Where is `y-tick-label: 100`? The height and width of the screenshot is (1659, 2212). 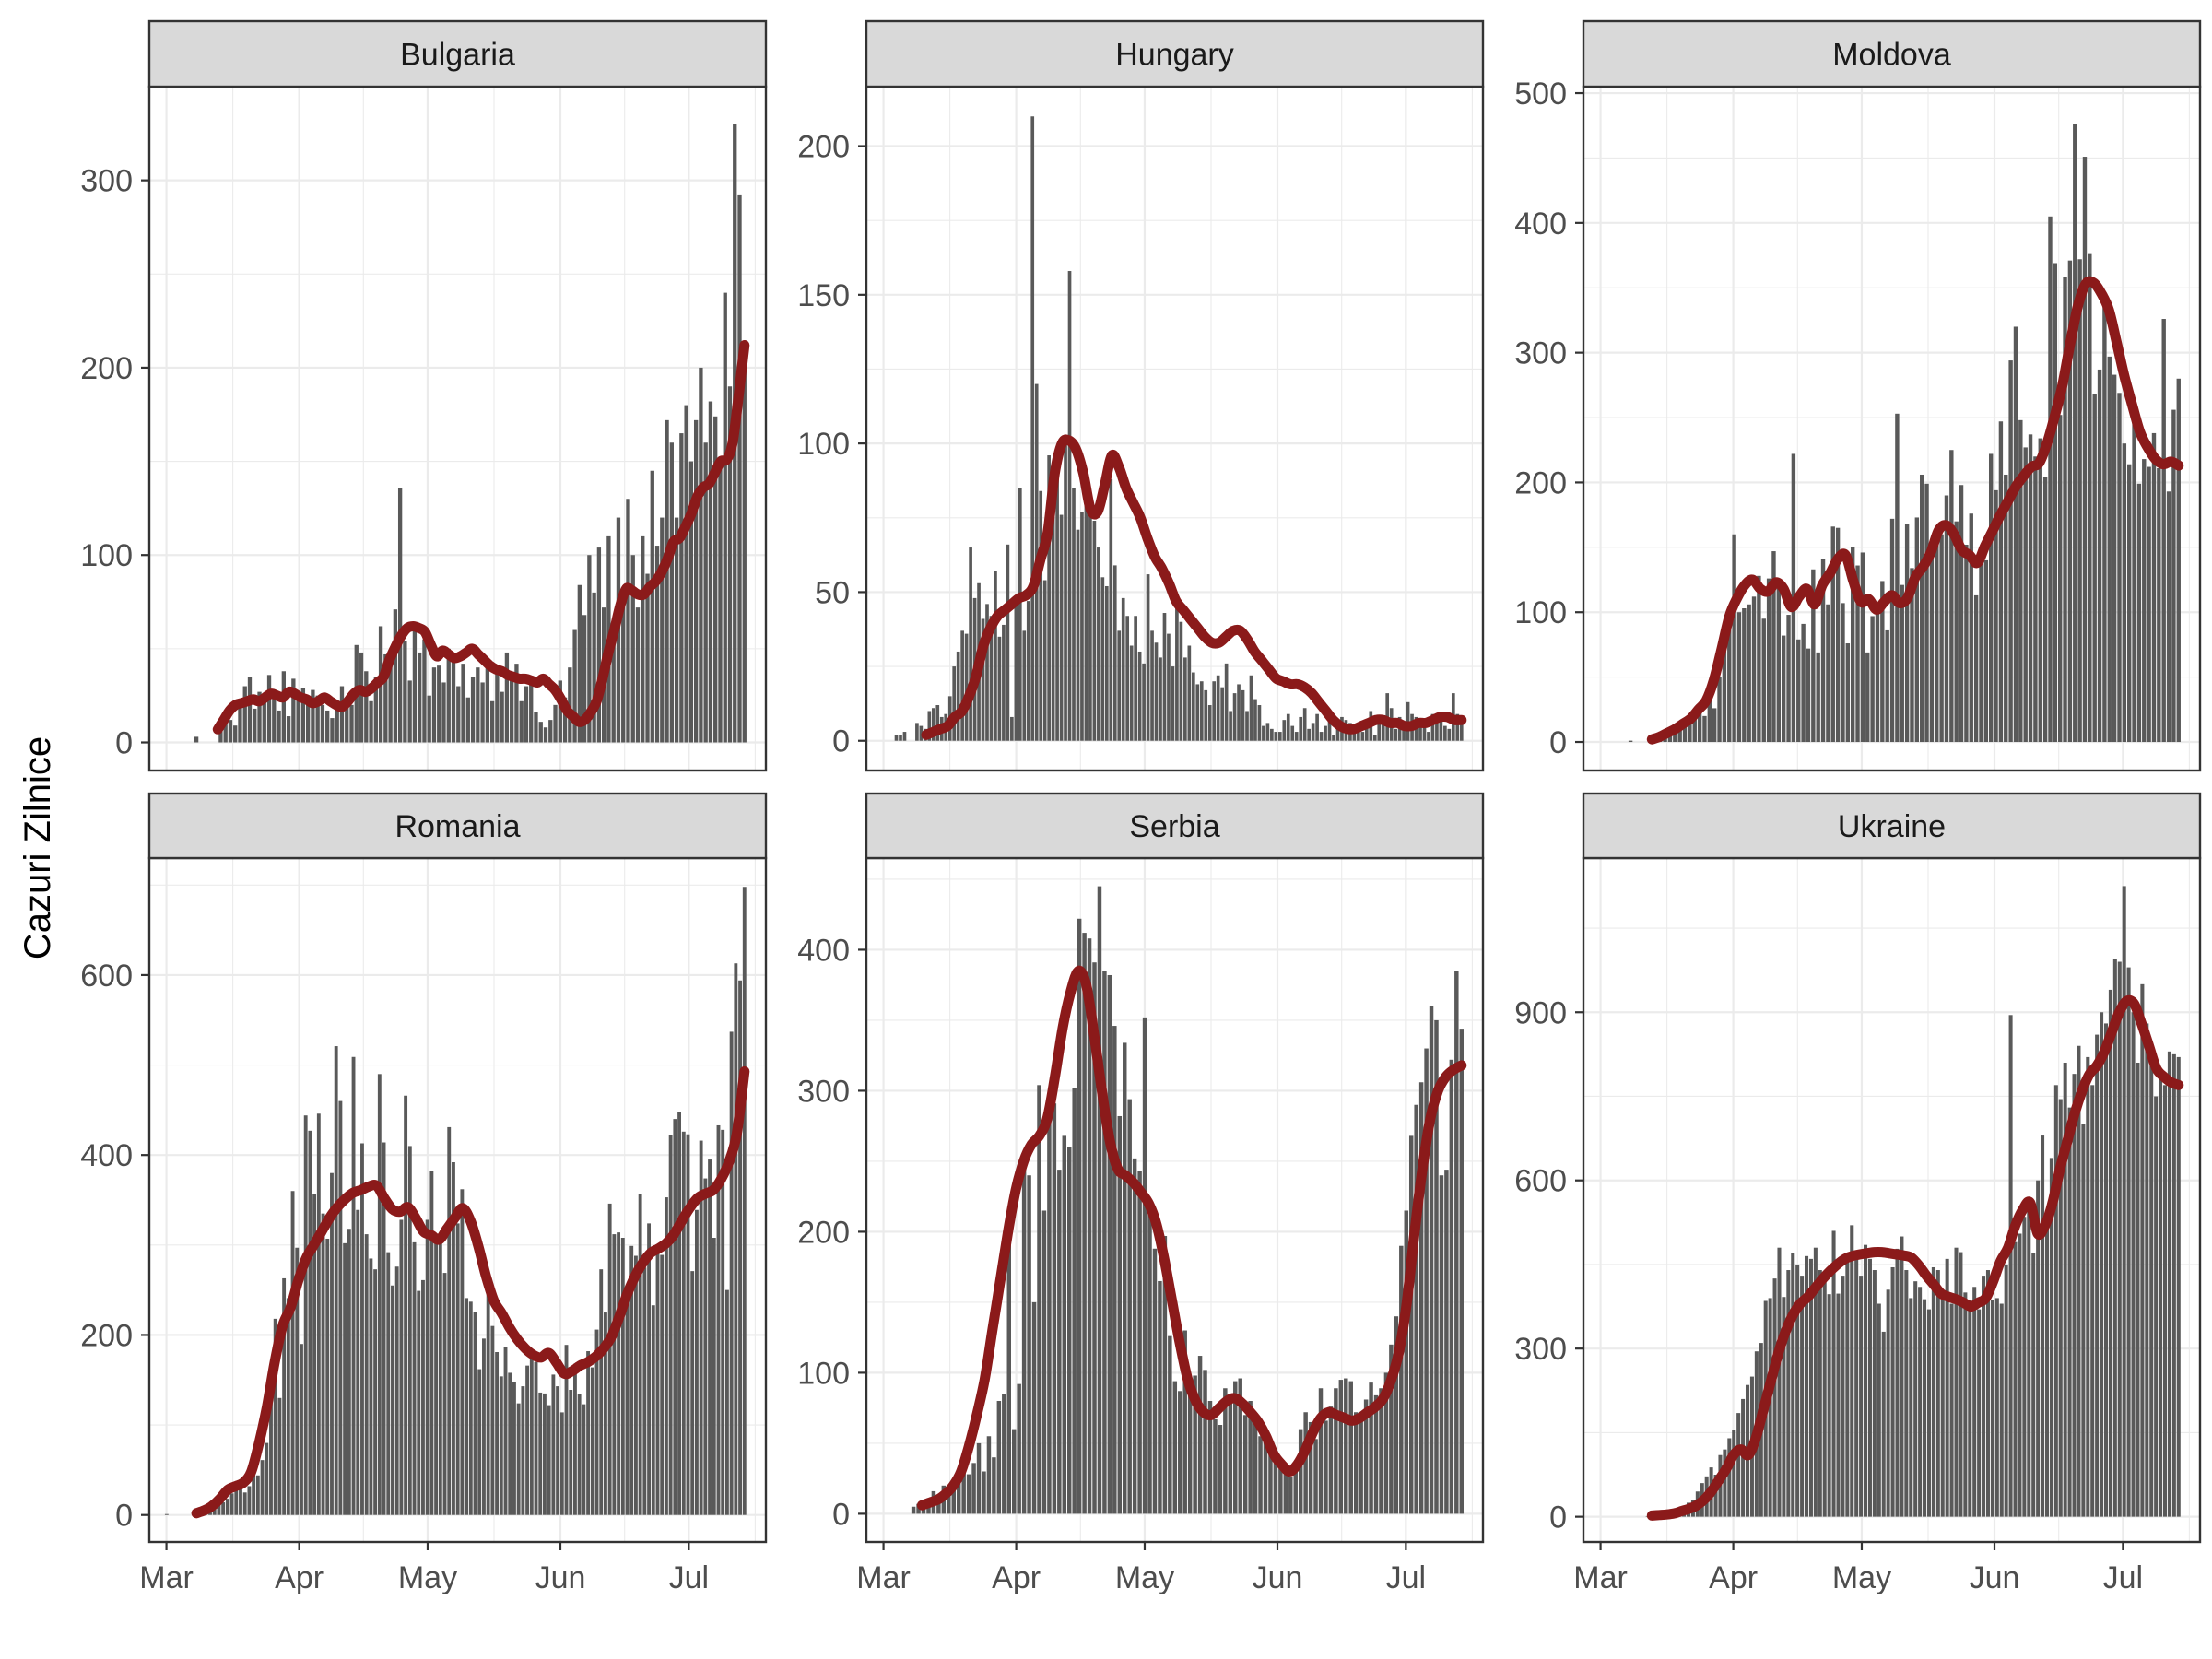 y-tick-label: 100 is located at coordinates (106, 555).